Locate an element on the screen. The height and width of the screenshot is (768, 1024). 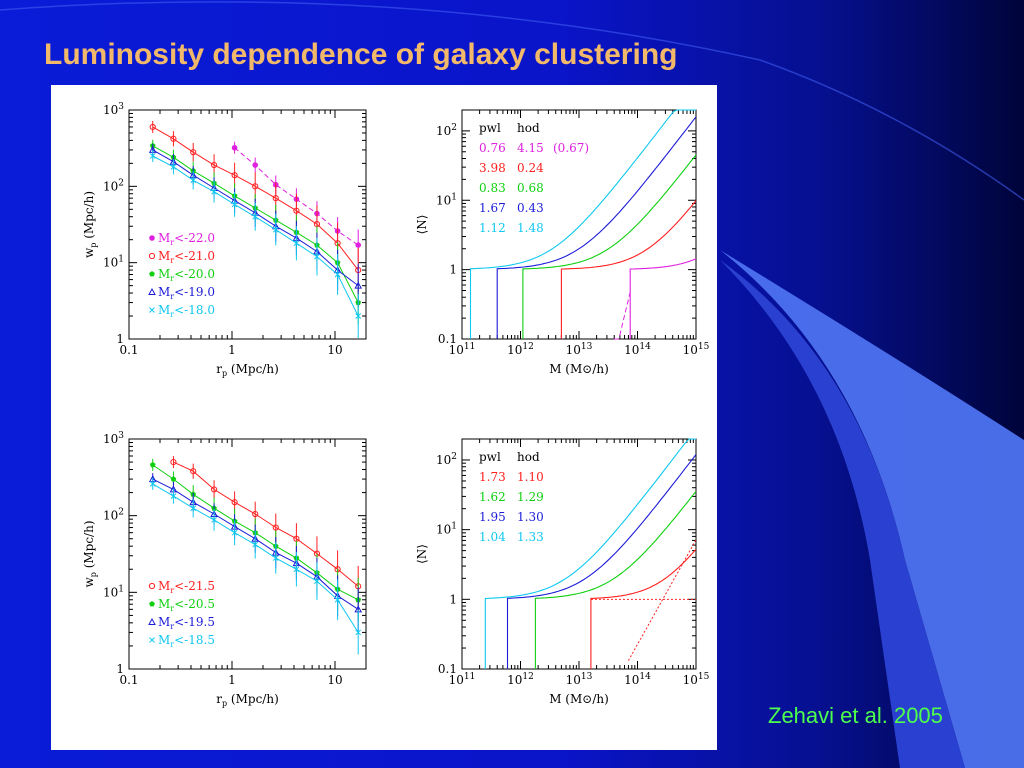
legend-pwl-value: 0.76 is located at coordinates (492, 148).